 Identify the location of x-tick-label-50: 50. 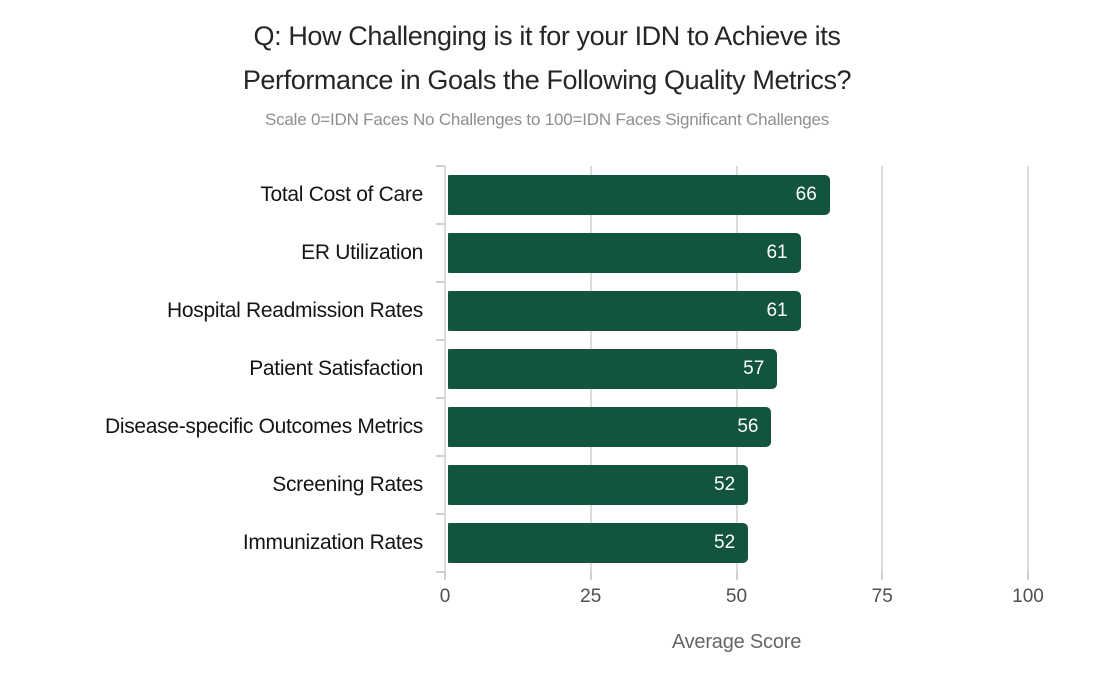
(736, 596).